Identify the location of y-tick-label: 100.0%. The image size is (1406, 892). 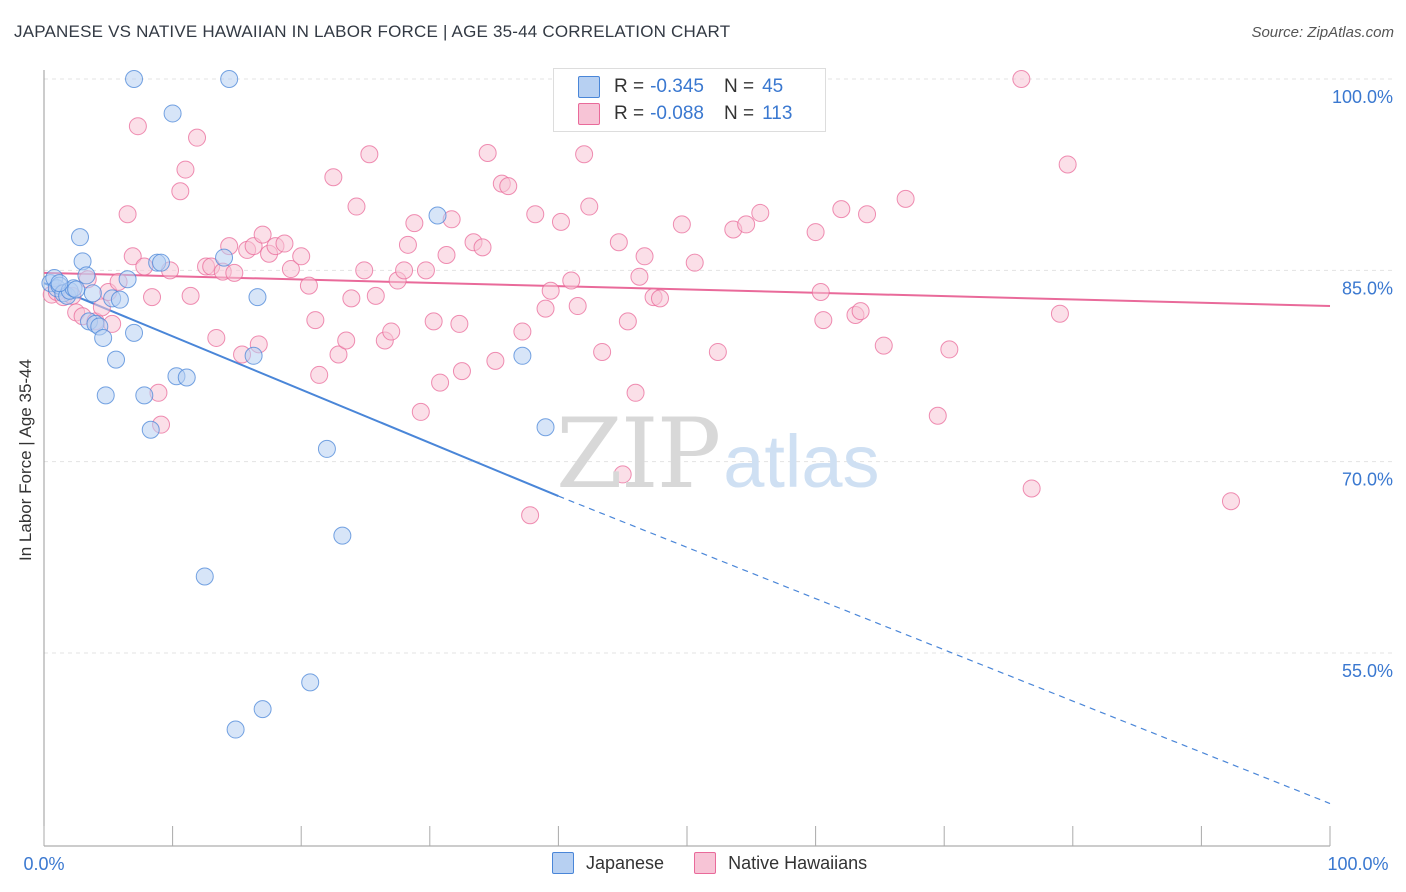
(1362, 97).